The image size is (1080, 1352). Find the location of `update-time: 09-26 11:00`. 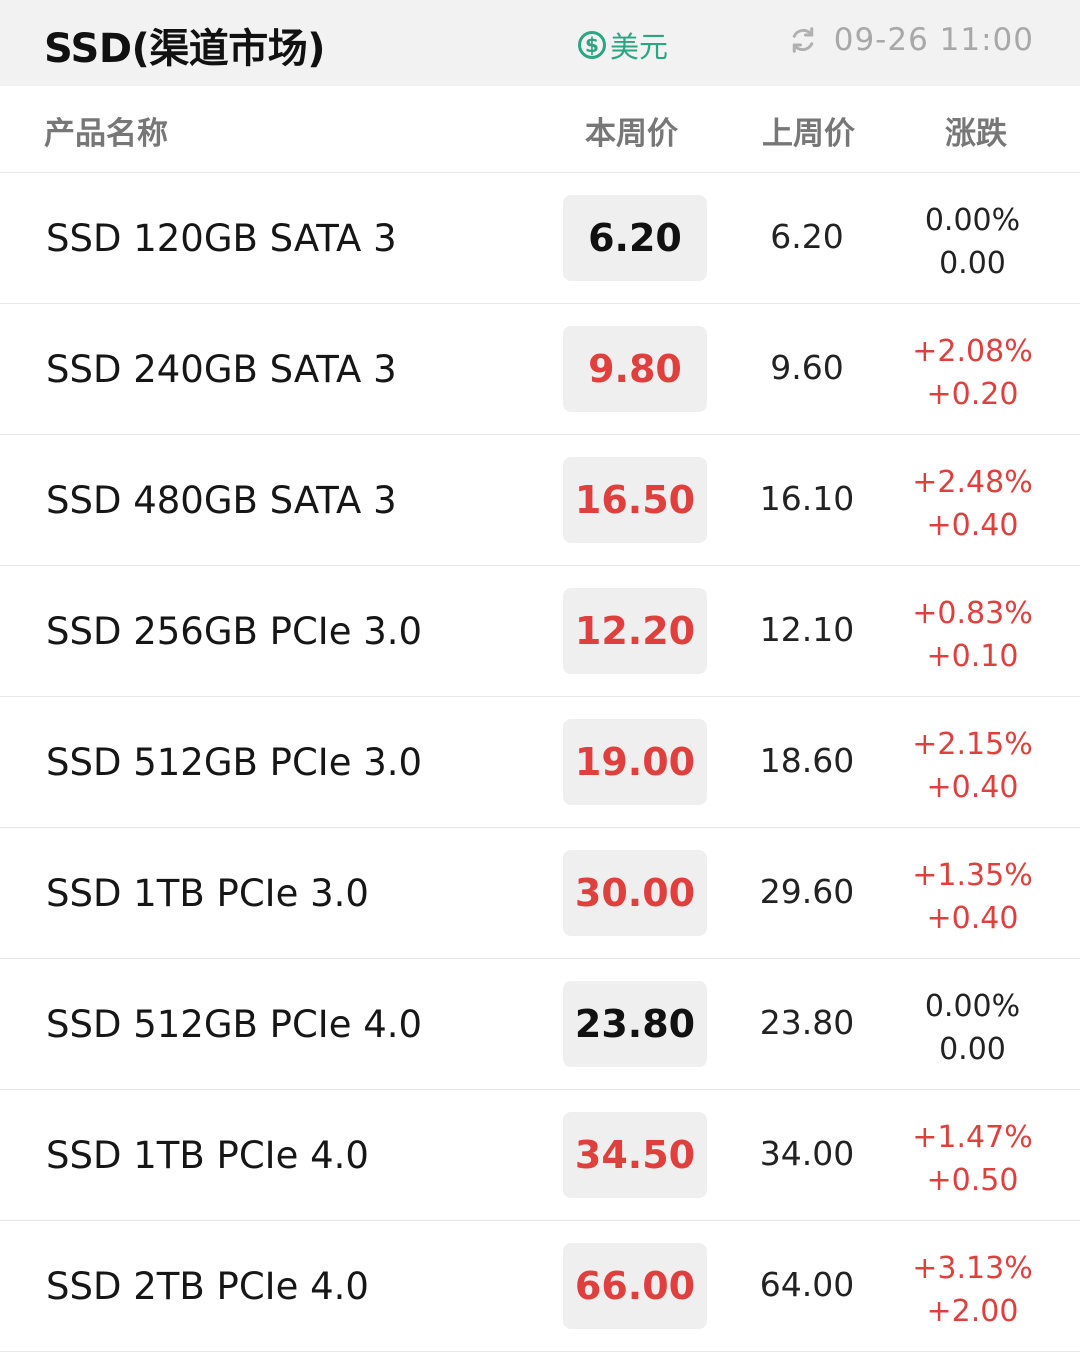

update-time: 09-26 11:00 is located at coordinates (911, 40).